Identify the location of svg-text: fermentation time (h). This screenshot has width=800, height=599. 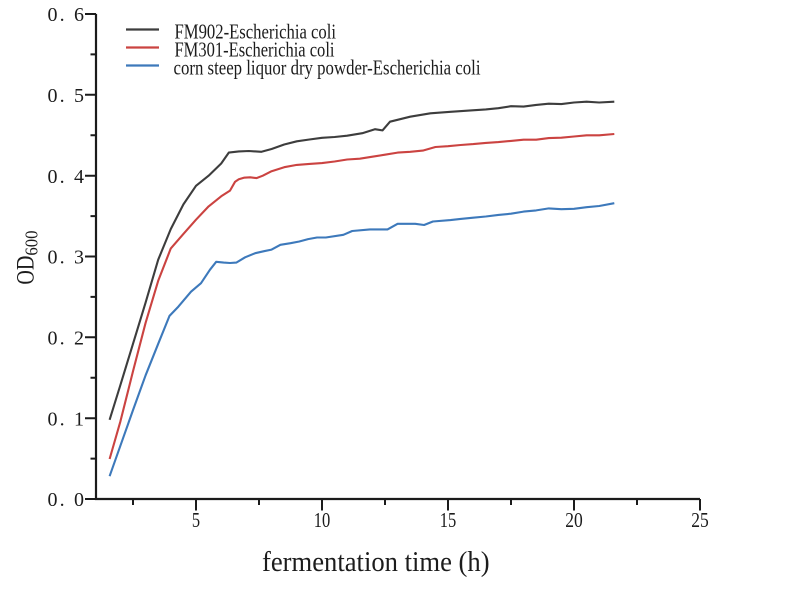
(376, 562).